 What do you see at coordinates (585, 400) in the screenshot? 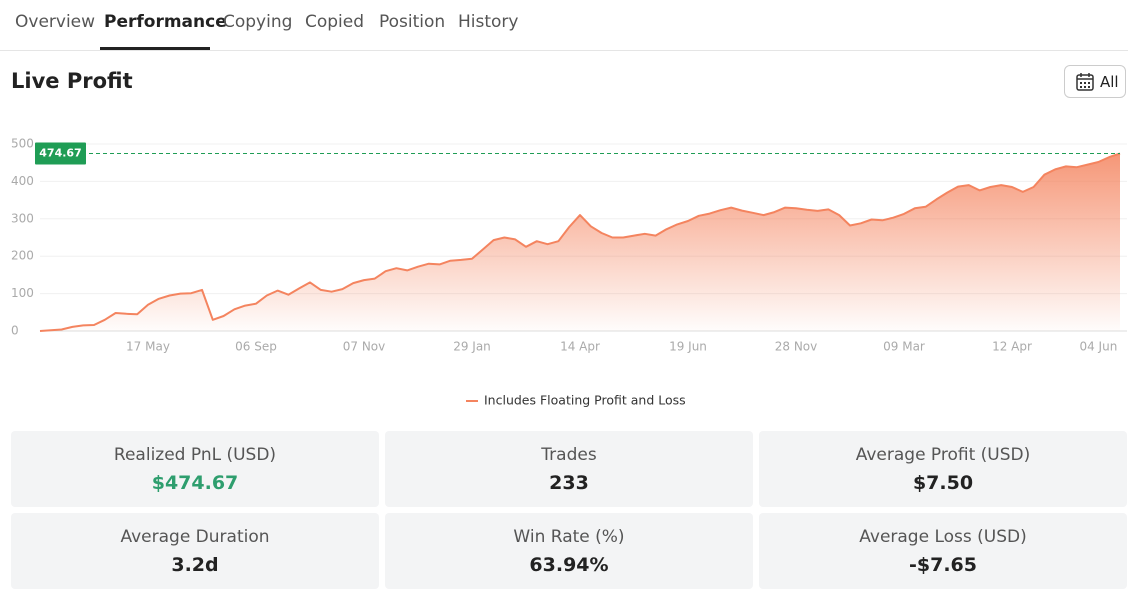
I see `legend-label: Includes Floating Profit and Loss` at bounding box center [585, 400].